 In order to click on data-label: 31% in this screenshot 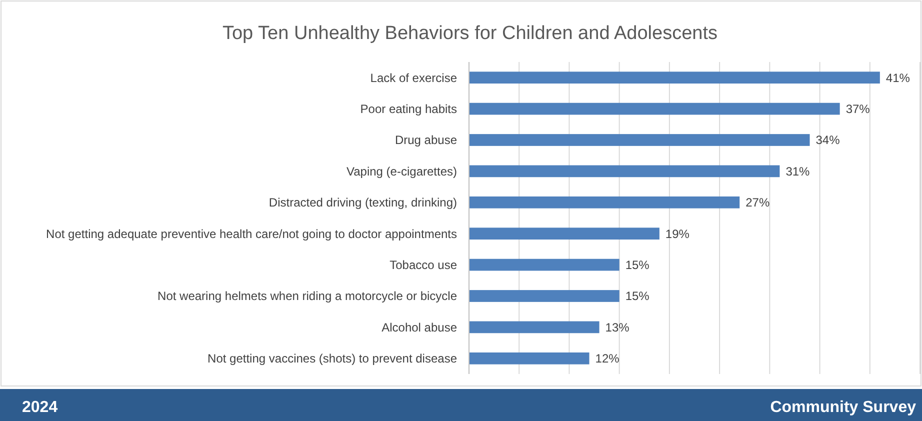, I will do `click(798, 171)`.